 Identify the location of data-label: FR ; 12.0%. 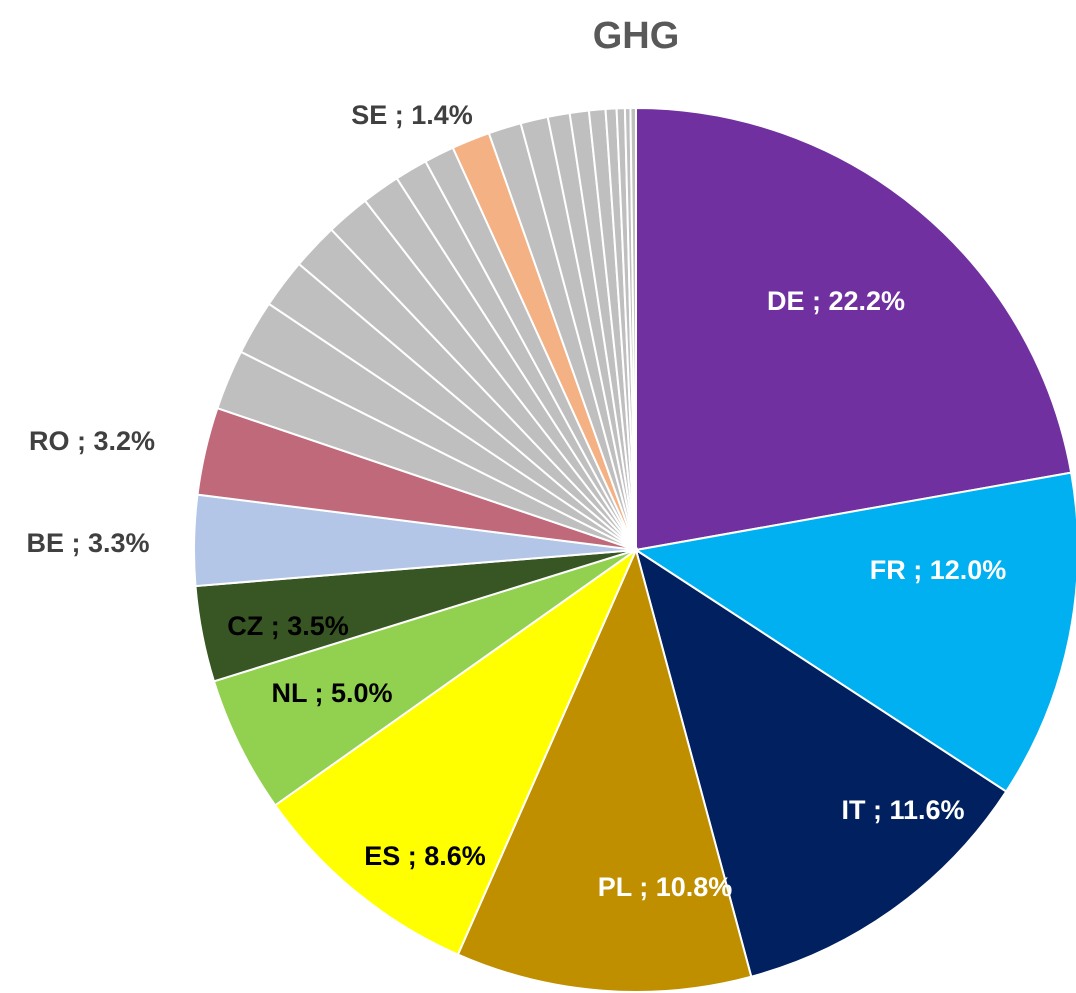
(938, 570).